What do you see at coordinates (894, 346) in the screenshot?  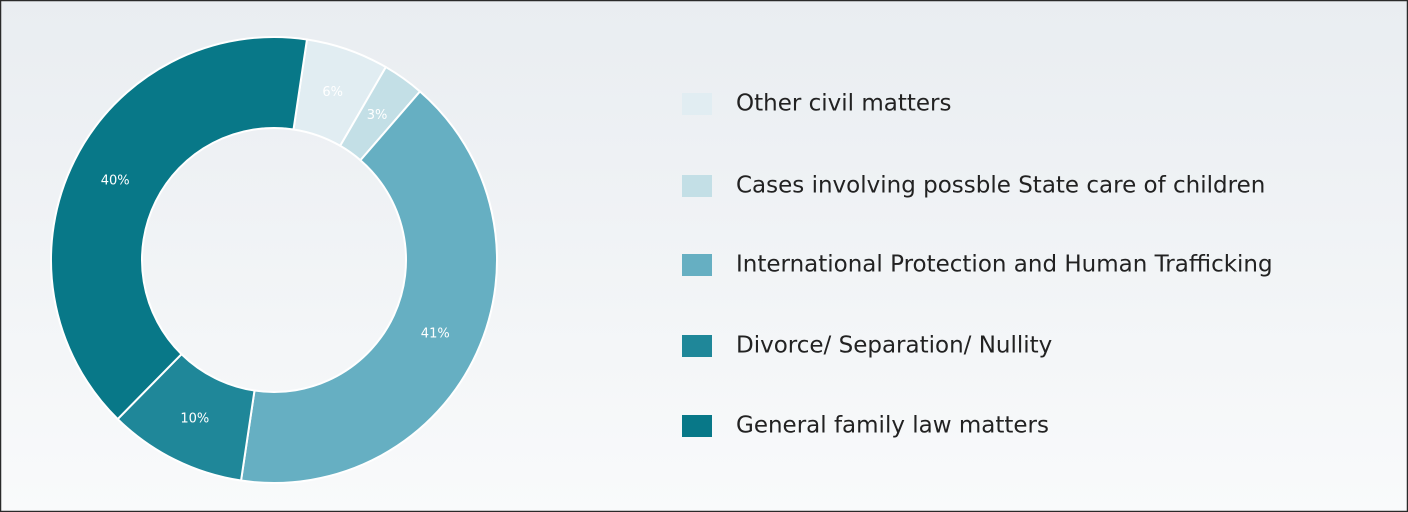 I see `legend-label: Divorce/ Separation/ Nullity` at bounding box center [894, 346].